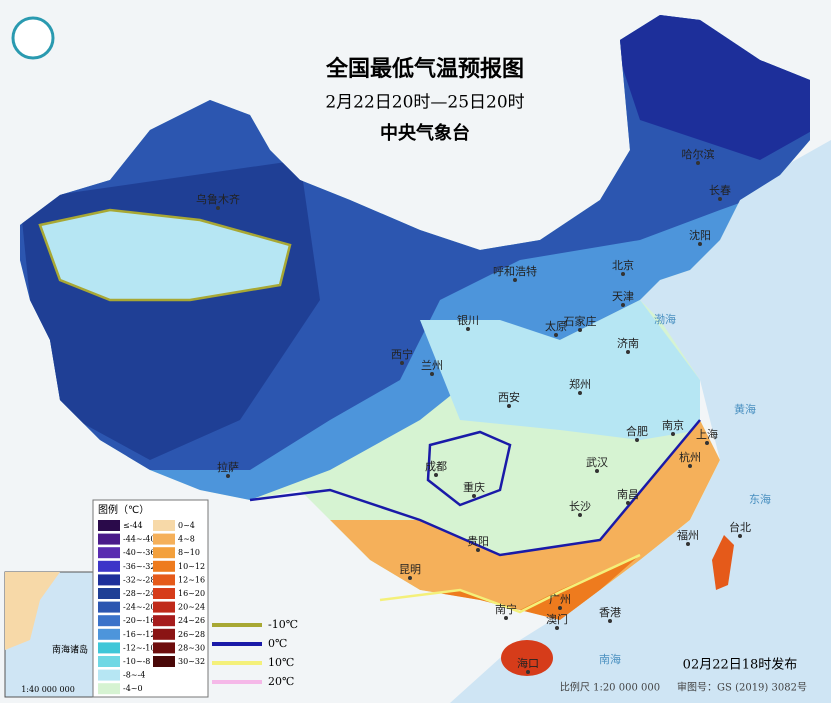 This screenshot has height=707, width=831. I want to click on legend-label: 20~24, so click(191, 607).